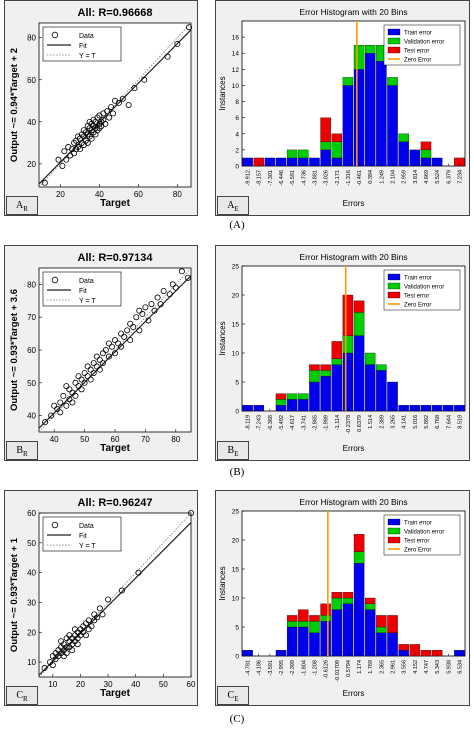 The width and height of the screenshot is (474, 737). I want to click on y-tick-label: 20, so click(31, 164).